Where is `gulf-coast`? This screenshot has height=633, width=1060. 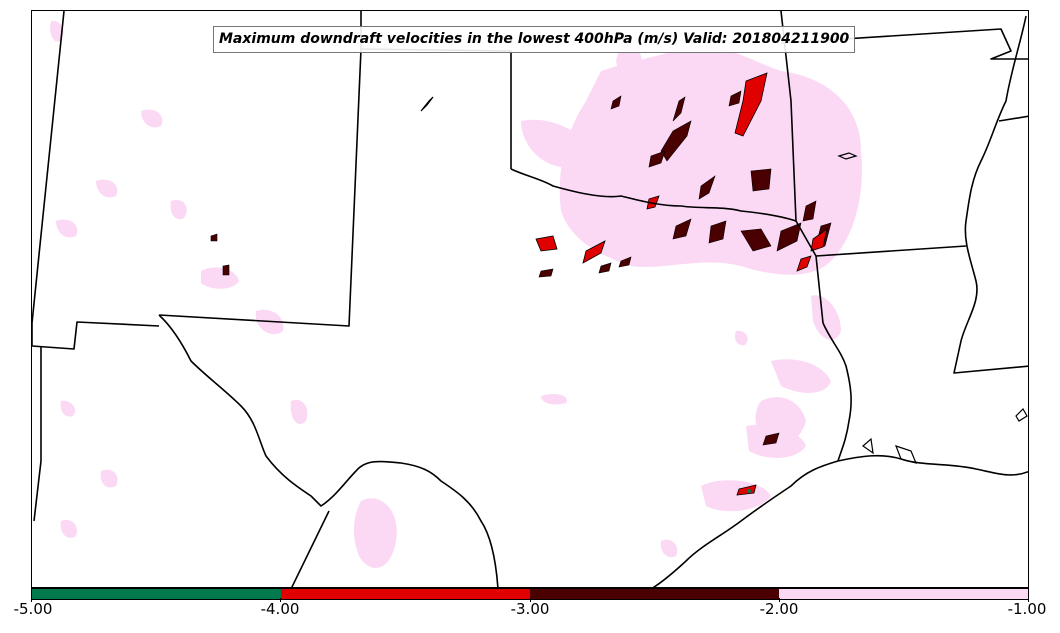
gulf-coast is located at coordinates (745, 523).